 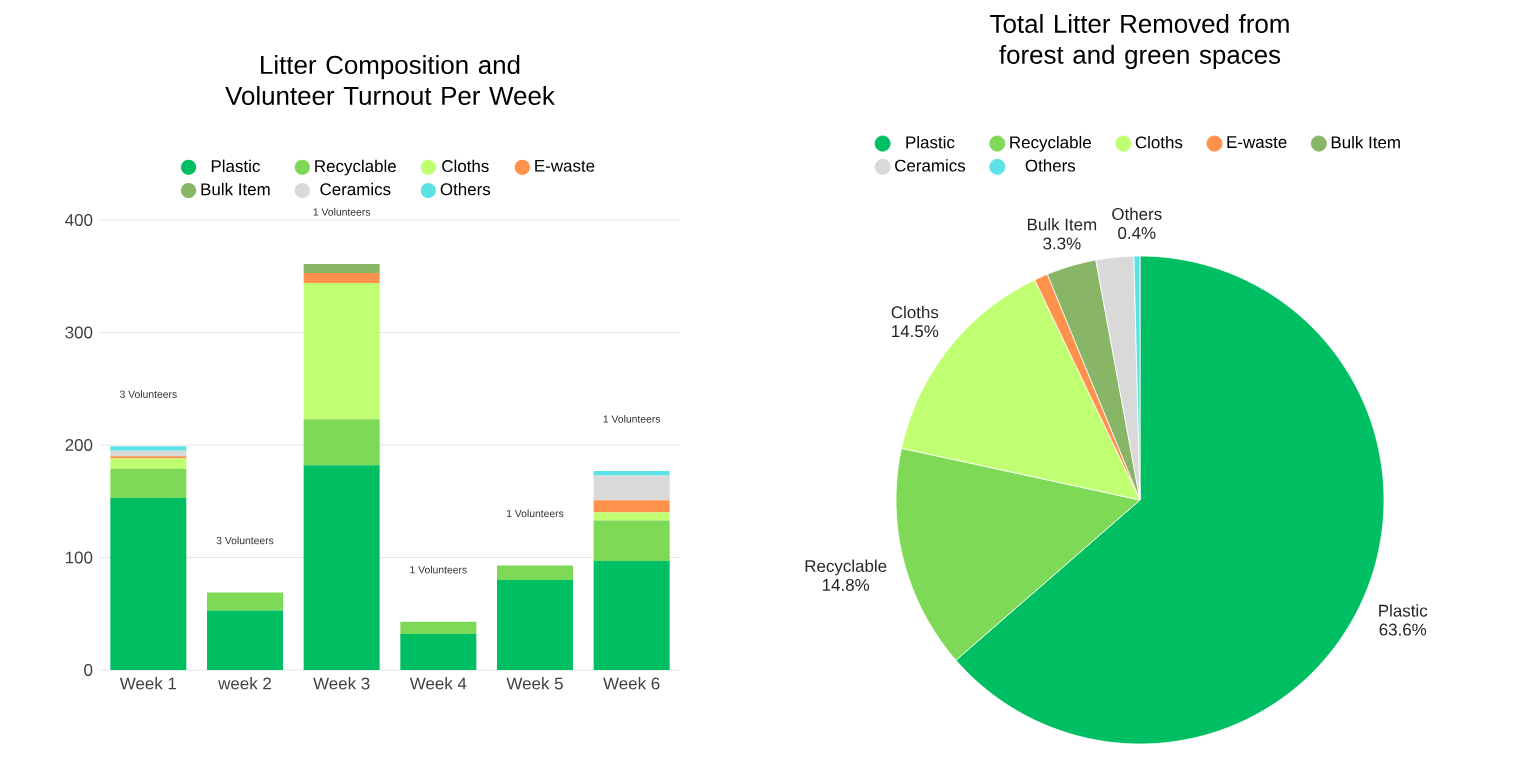 What do you see at coordinates (1062, 243) in the screenshot?
I see `data-label: 3.3%` at bounding box center [1062, 243].